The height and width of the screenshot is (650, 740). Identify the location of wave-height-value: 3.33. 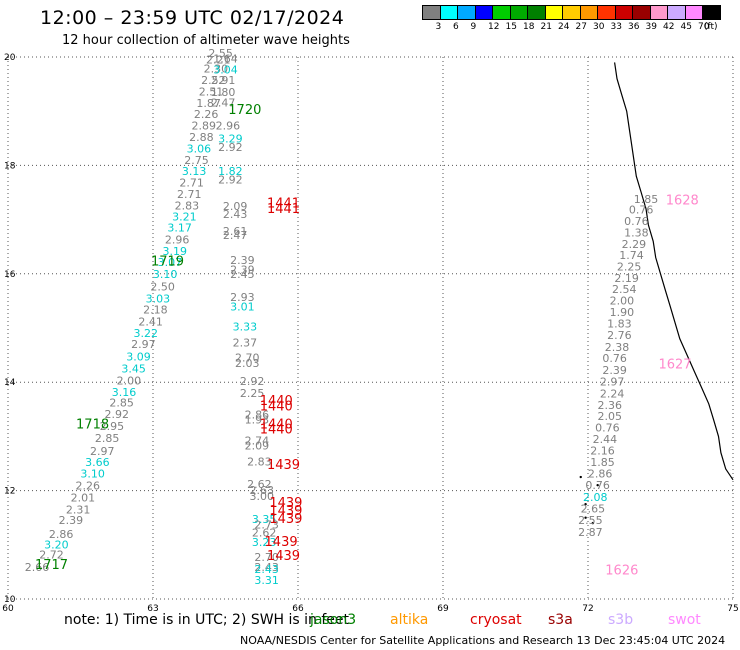
(245, 327).